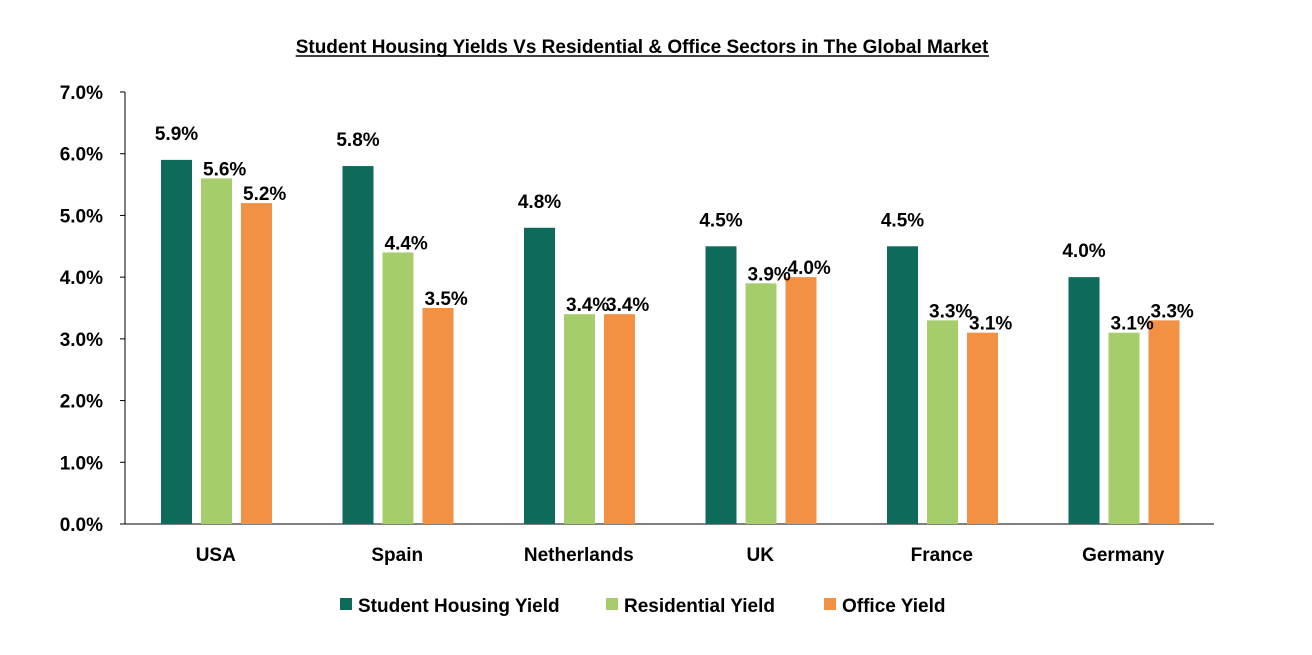 Image resolution: width=1312 pixels, height=655 pixels. I want to click on y-tick-label: 4.0%, so click(81, 278).